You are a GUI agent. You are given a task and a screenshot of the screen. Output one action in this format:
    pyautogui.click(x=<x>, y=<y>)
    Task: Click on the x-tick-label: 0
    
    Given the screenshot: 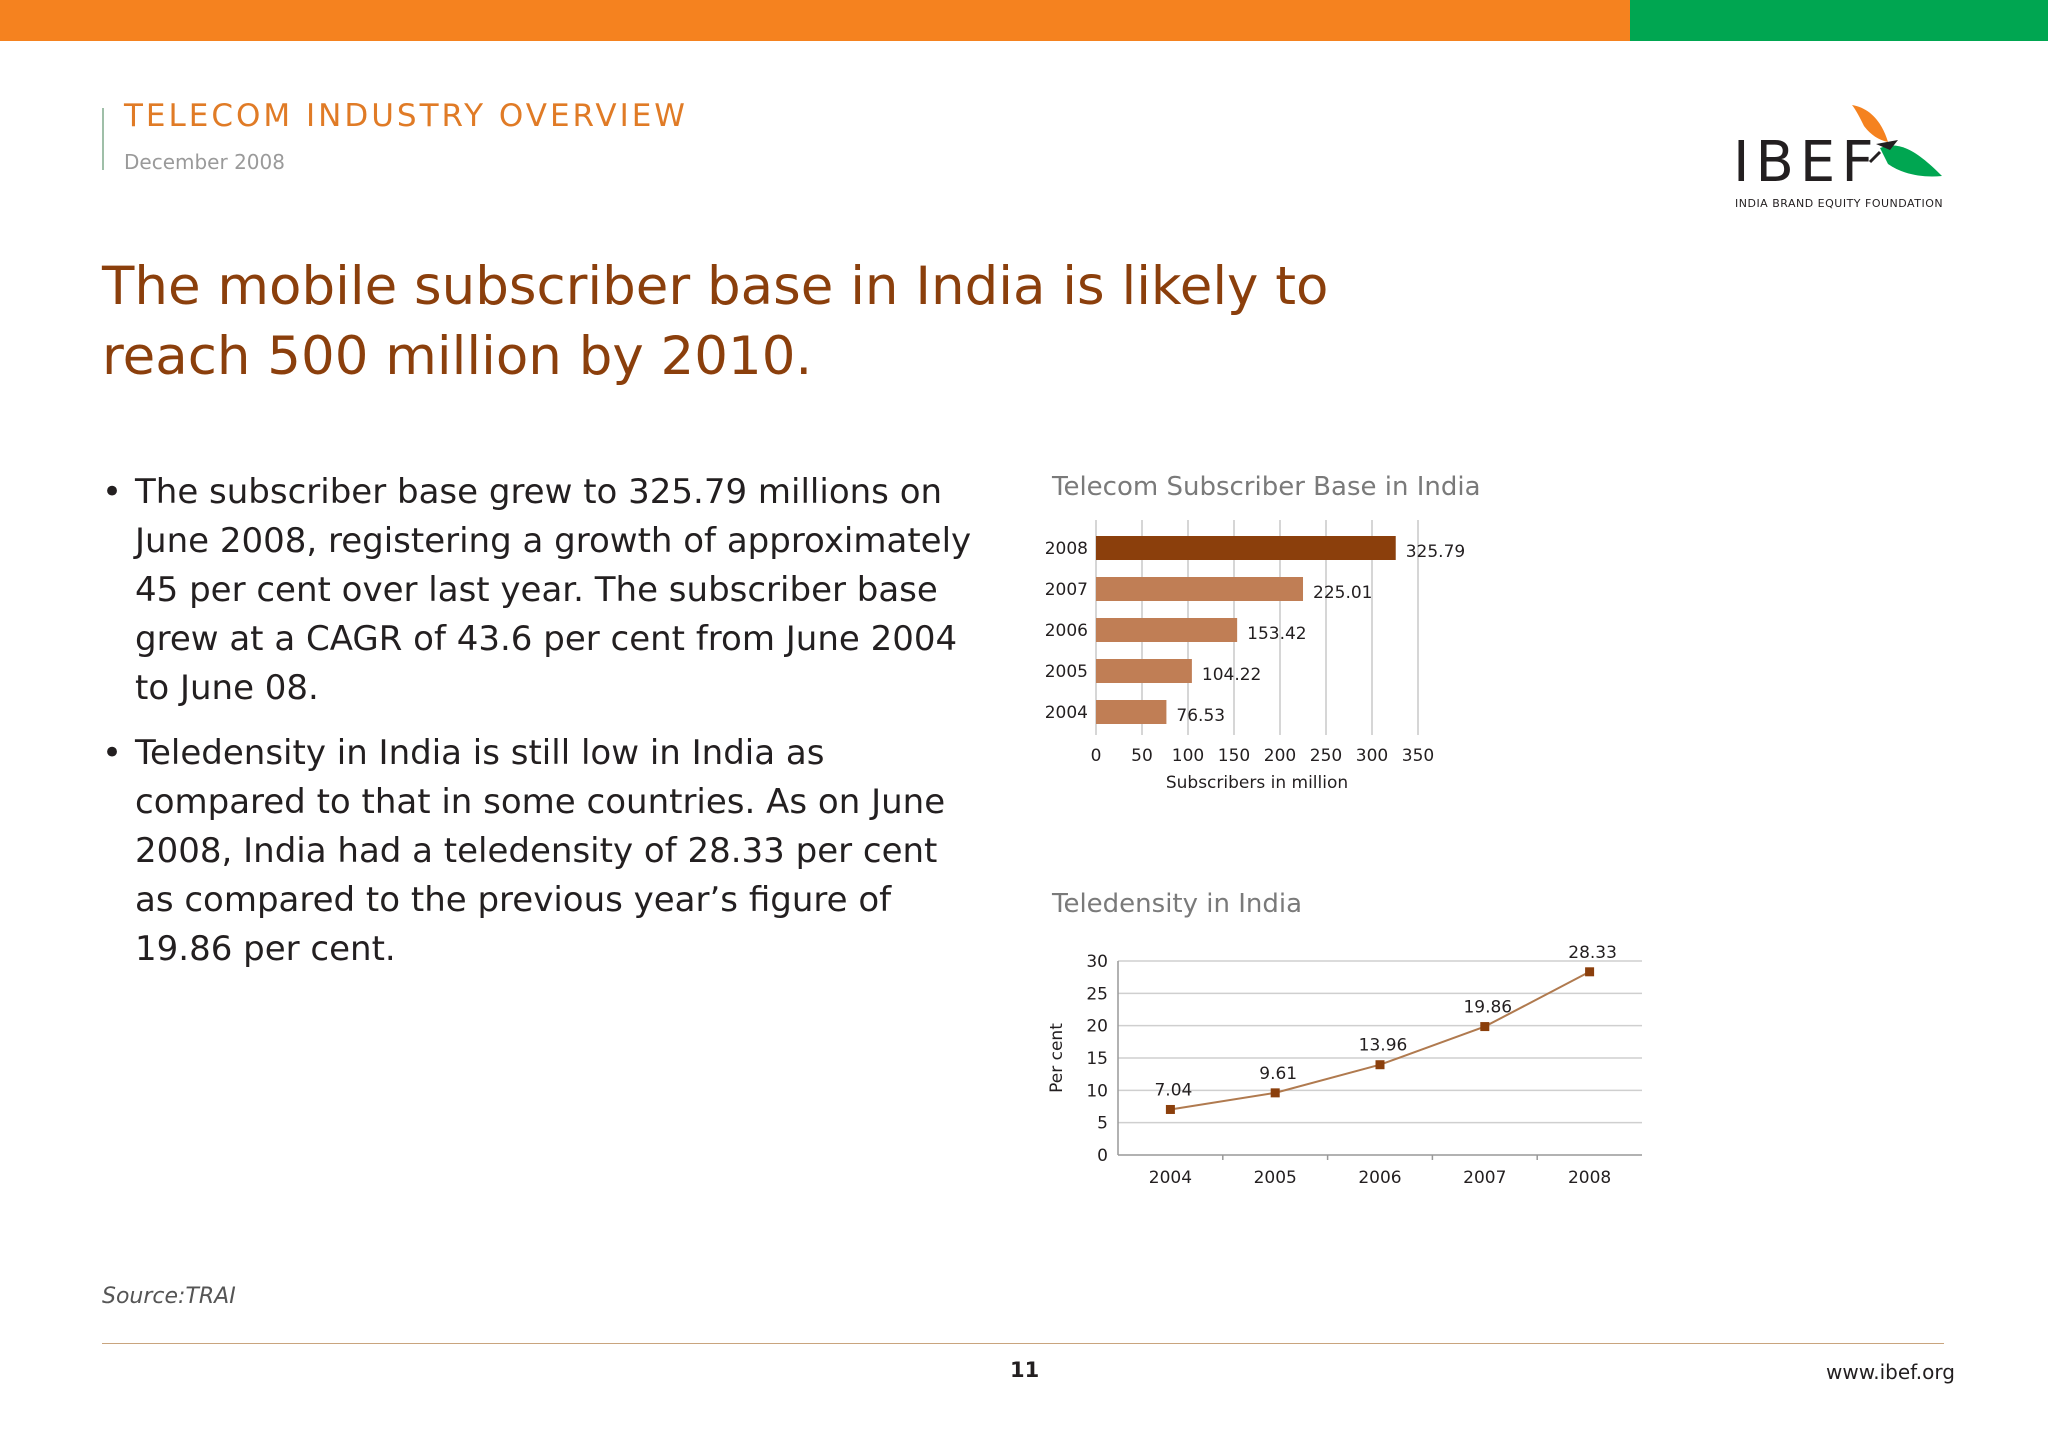 What is the action you would take?
    pyautogui.click(x=1096, y=756)
    